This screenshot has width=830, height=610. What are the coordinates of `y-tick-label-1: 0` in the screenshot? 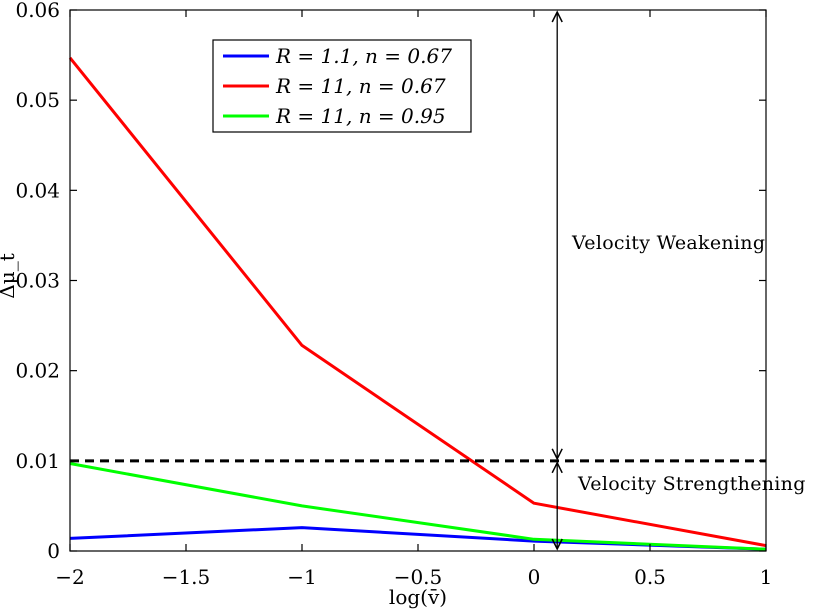 It's located at (53, 551).